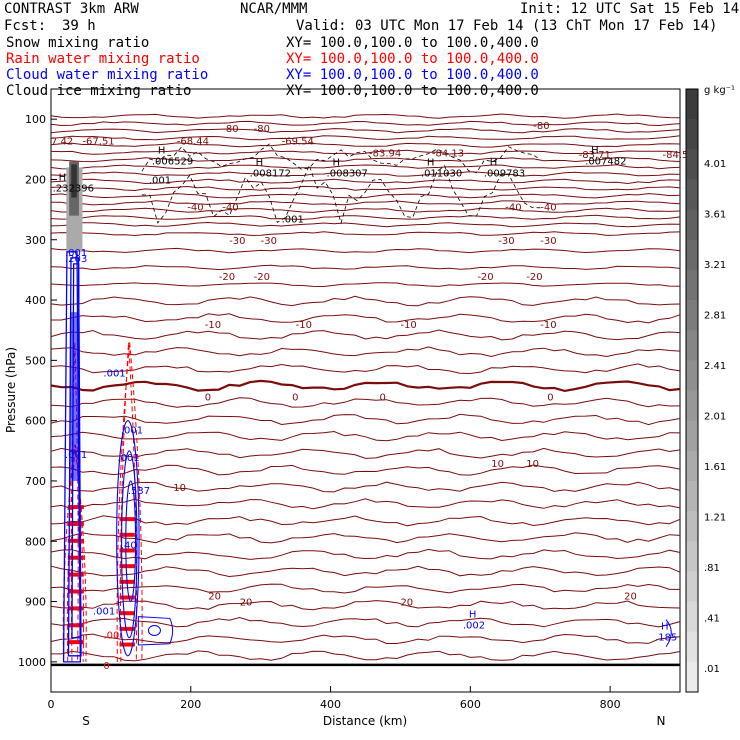 Image resolution: width=740 pixels, height=740 pixels. I want to click on org-label: NCAR/MMM, so click(273, 9).